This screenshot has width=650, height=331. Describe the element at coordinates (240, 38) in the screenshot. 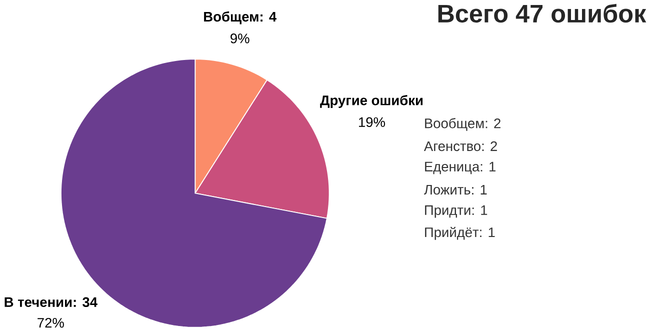

I see `data-label: 9%` at that location.